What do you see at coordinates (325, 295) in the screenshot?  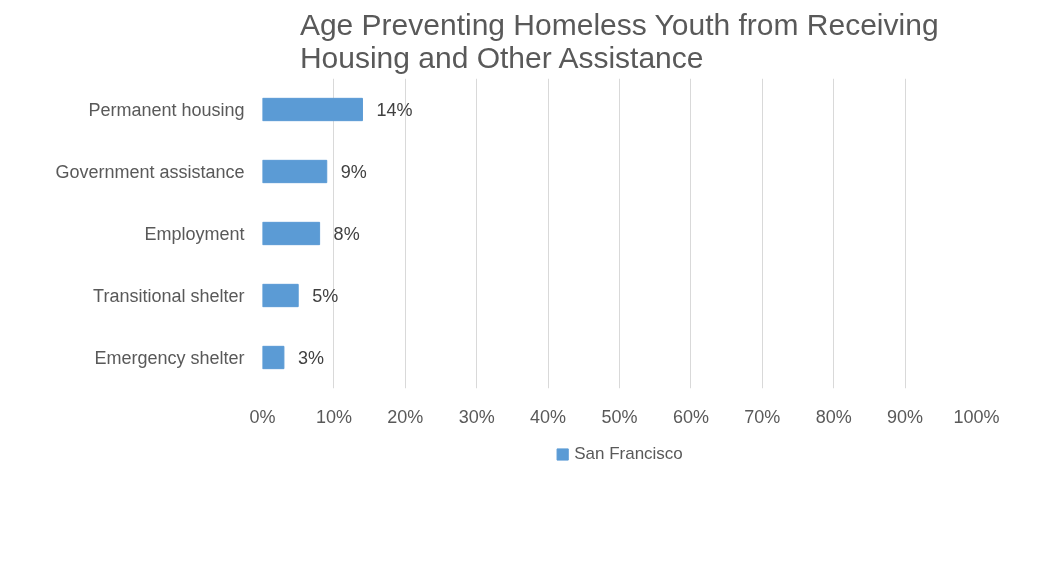 I see `data-label: 5%` at bounding box center [325, 295].